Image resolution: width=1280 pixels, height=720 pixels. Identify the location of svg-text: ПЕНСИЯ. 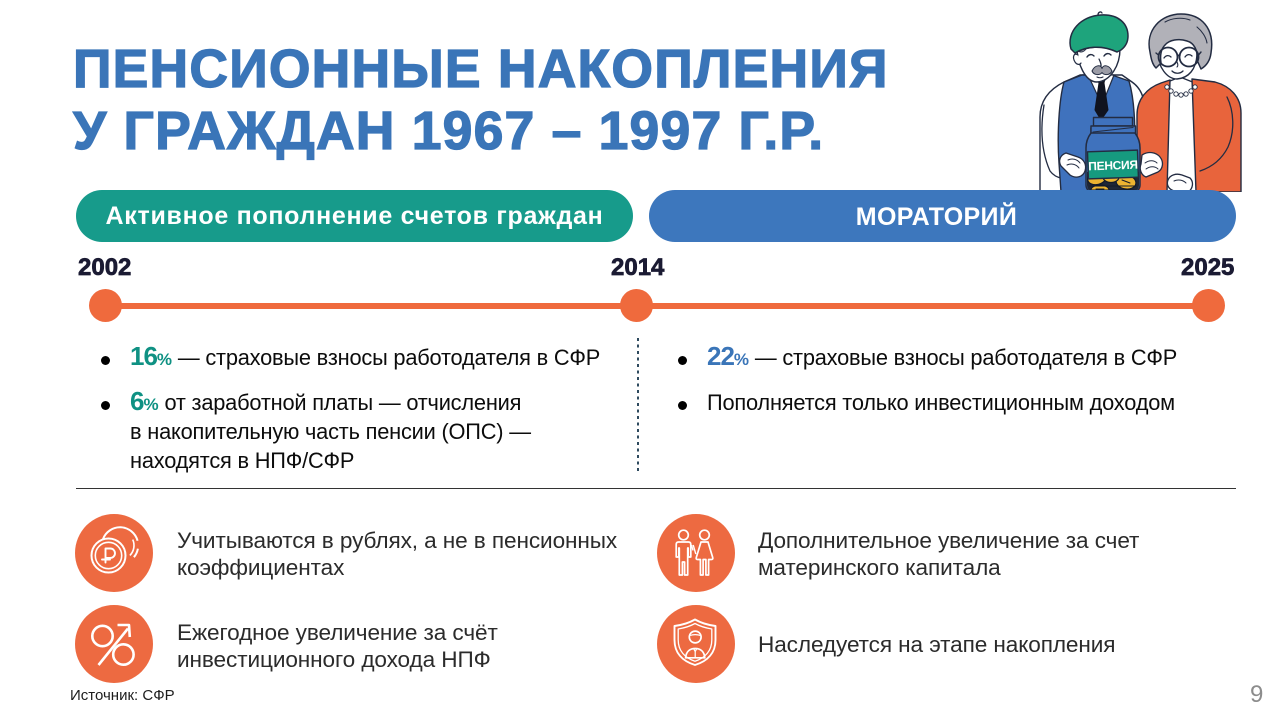
(1113, 166).